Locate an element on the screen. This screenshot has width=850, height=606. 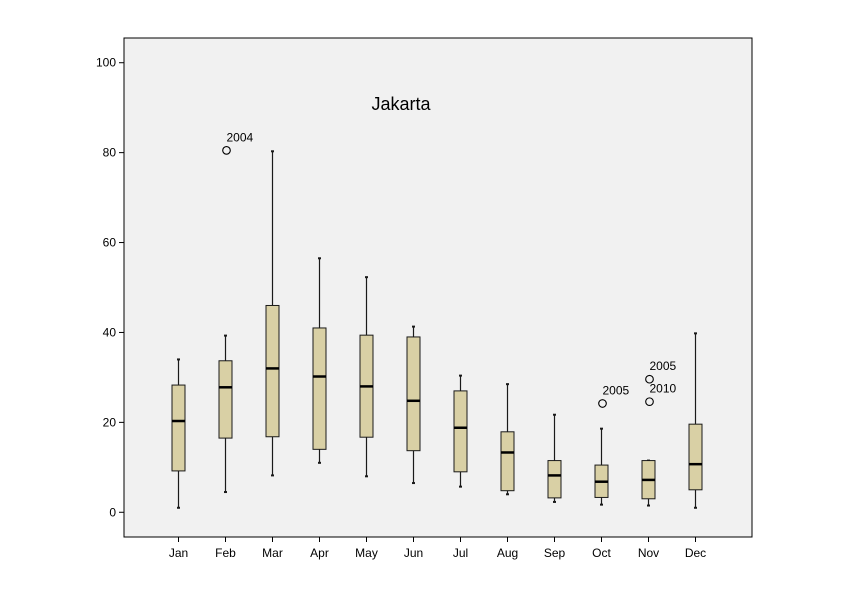
chart-title: Jakarta is located at coordinates (401, 104).